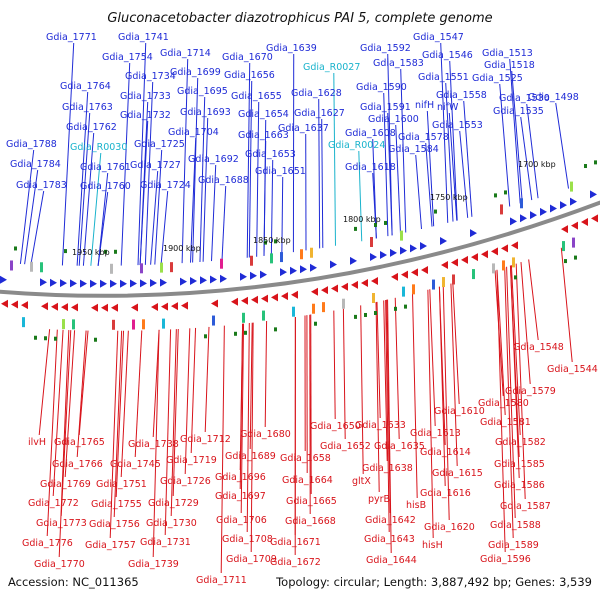 Image resolution: width=600 pixels, height=600 pixels. What do you see at coordinates (53, 503) in the screenshot?
I see `gene-label-reverse: Gdia_1772` at bounding box center [53, 503].